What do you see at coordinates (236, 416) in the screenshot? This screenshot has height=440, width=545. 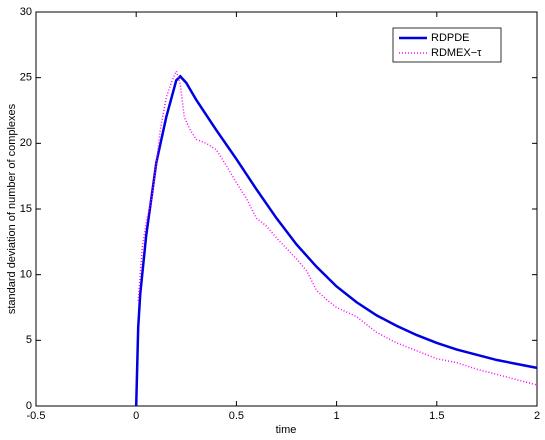 I see `x-tick-label: 0.5` at bounding box center [236, 416].